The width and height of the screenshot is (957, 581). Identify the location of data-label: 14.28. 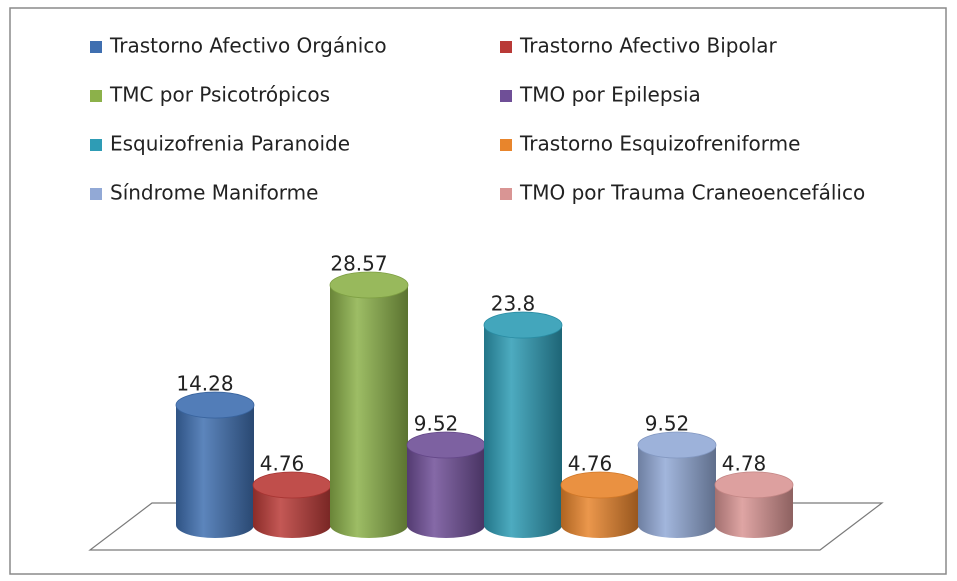
(204, 384).